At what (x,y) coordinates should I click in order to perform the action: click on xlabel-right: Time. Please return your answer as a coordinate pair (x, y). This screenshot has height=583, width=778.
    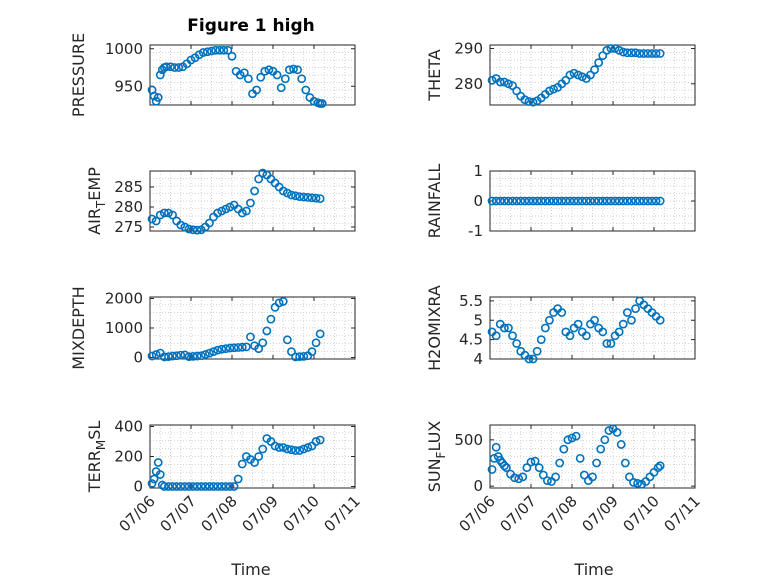
    Looking at the image, I should click on (593, 569).